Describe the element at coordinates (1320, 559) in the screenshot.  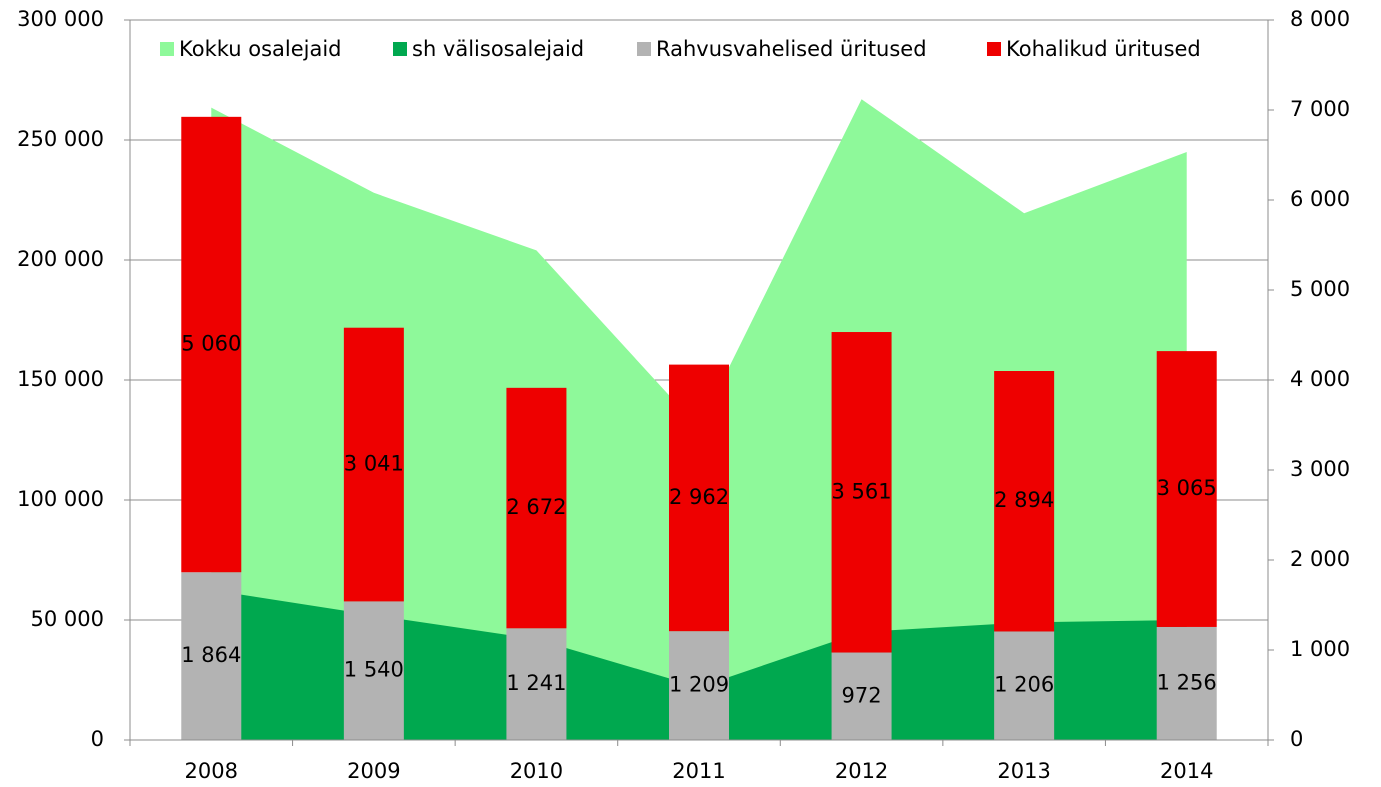
I see `y2-tick-label: 2 000` at that location.